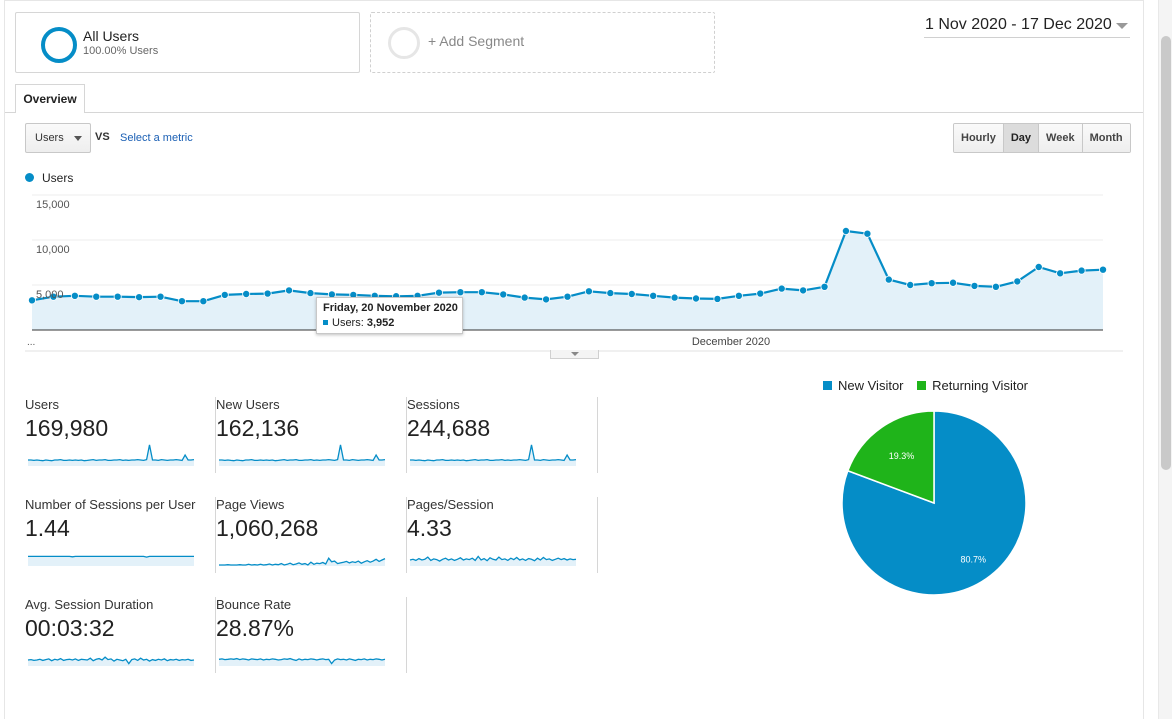 The image size is (1172, 719). Describe the element at coordinates (250, 504) in the screenshot. I see `kpi-label: Page Views` at that location.